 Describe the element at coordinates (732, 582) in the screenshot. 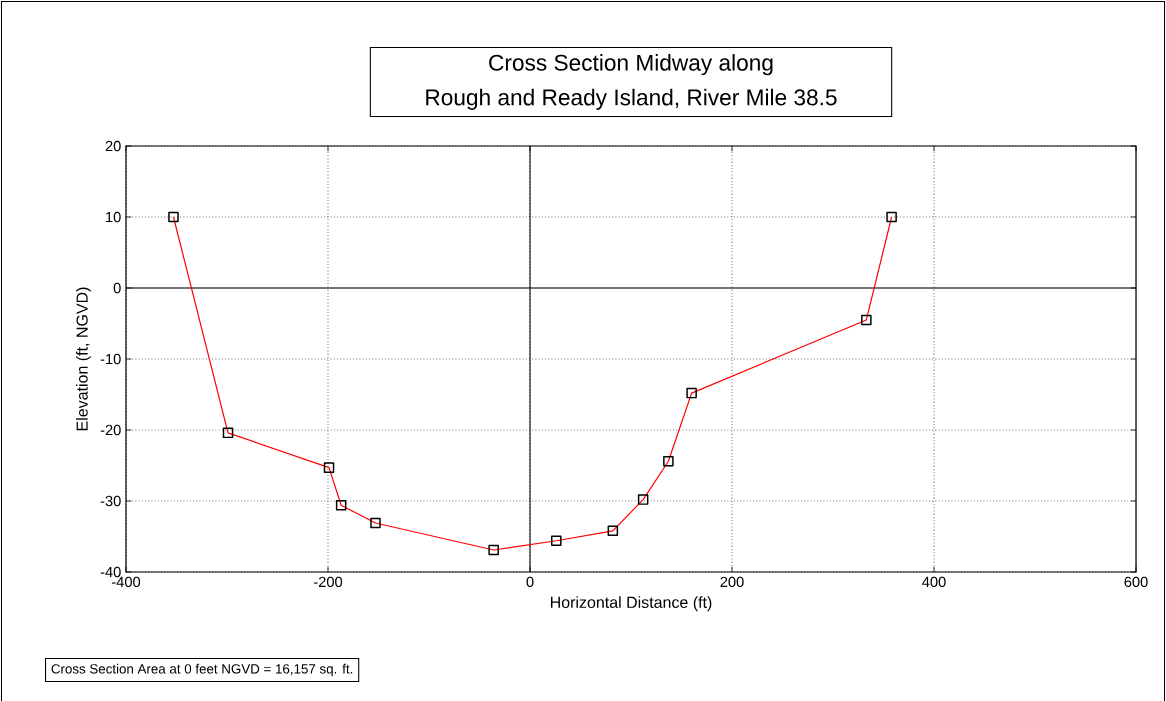

I see `x-tick-label: 200` at that location.